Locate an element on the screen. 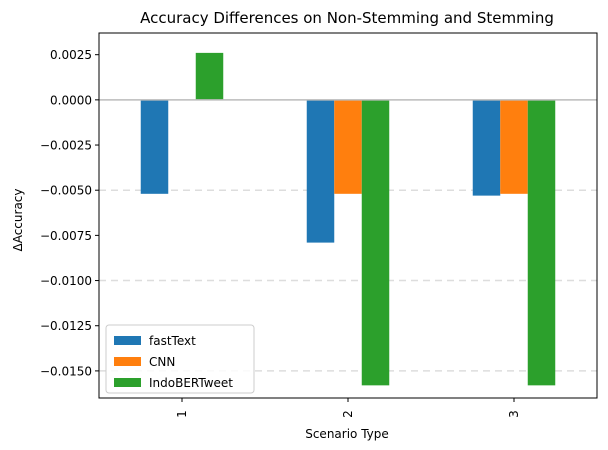 This screenshot has height=450, width=608. legend-label-fastText: fastText is located at coordinates (172, 341).